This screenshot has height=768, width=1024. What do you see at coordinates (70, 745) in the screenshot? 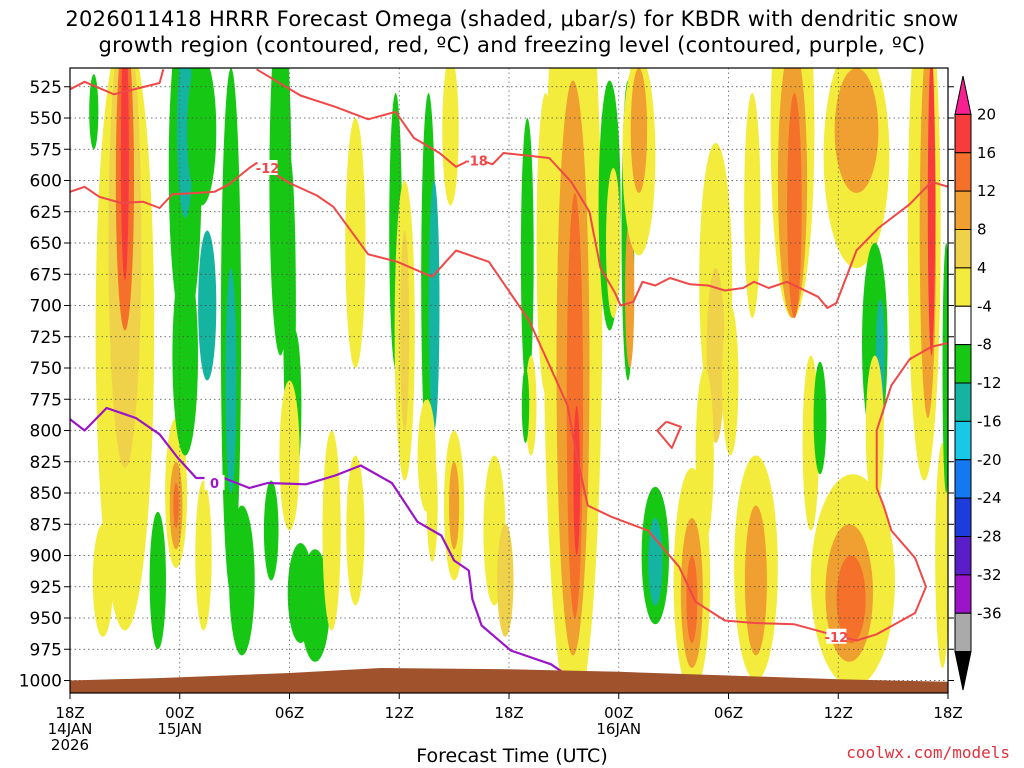
I see `x-tick-label: 2026` at bounding box center [70, 745].